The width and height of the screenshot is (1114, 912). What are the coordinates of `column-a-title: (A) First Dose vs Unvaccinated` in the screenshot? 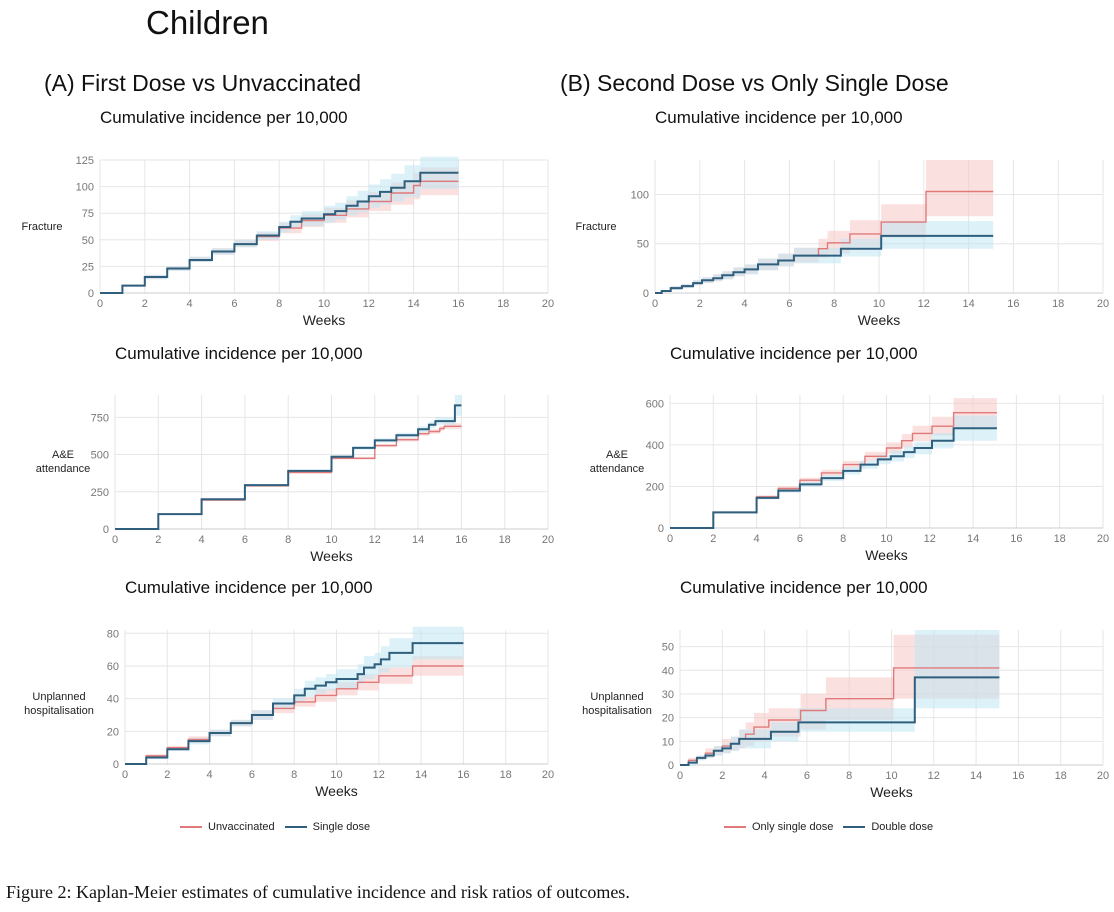 It's located at (202, 83).